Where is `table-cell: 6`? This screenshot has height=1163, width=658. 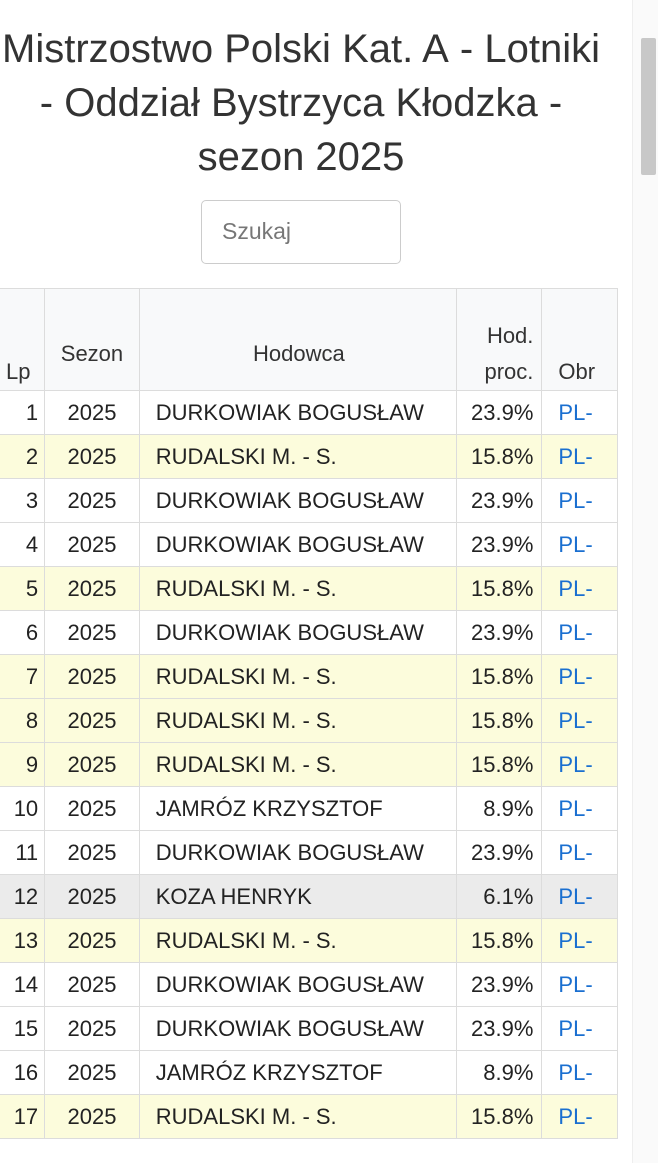 table-cell: 6 is located at coordinates (23, 632).